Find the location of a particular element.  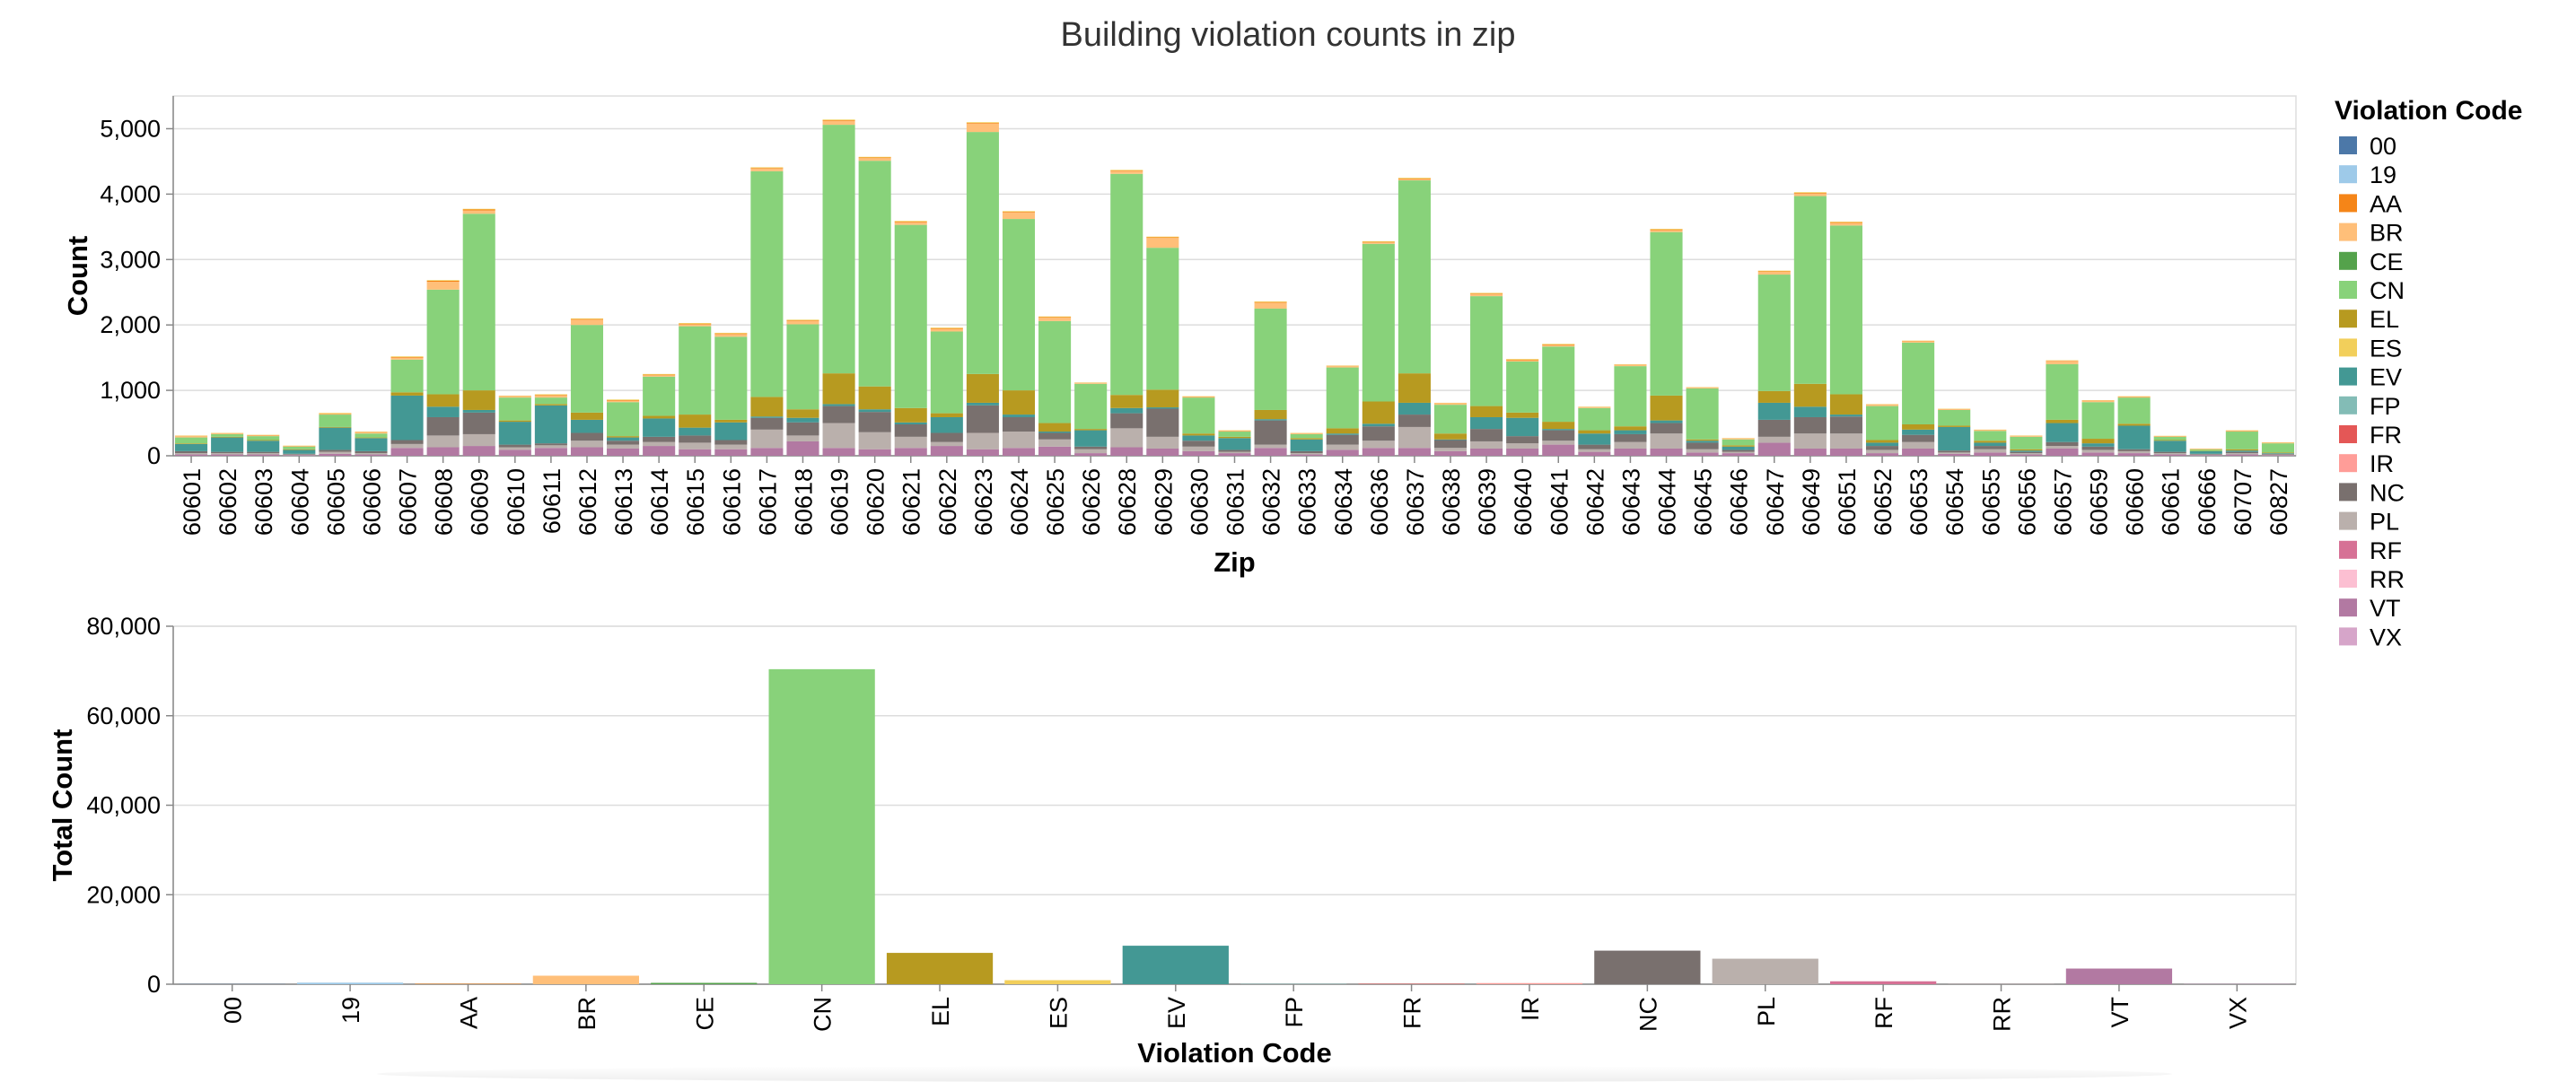

legend-label-vx: VX is located at coordinates (2386, 637).